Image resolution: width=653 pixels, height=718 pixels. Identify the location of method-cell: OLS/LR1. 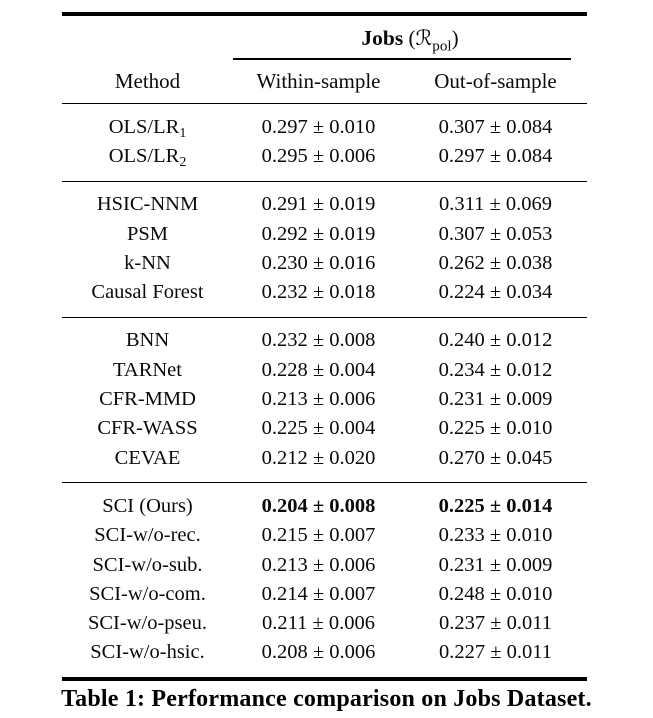
(147, 123).